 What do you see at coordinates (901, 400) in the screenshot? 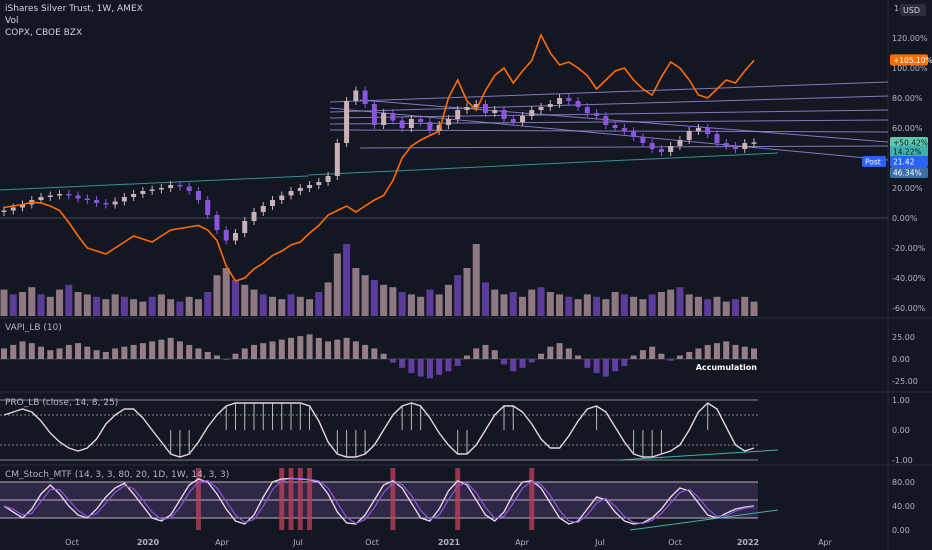
I see `pro-tick-label: 1.00` at bounding box center [901, 400].